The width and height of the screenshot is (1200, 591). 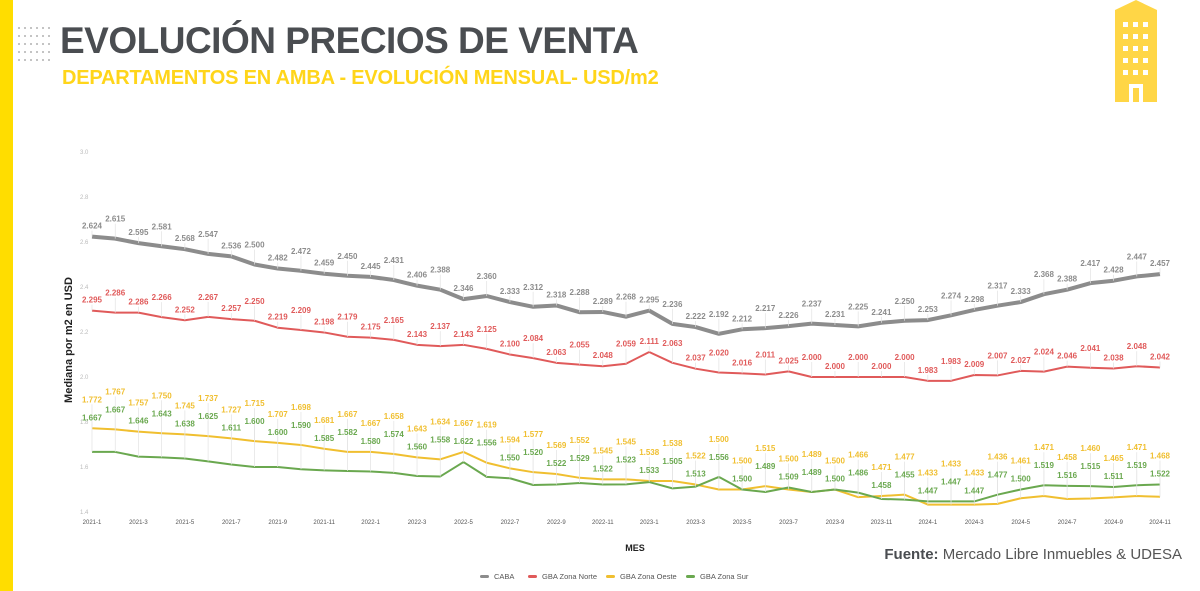 What do you see at coordinates (510, 523) in the screenshot?
I see `x-tick-label: 2022-7` at bounding box center [510, 523].